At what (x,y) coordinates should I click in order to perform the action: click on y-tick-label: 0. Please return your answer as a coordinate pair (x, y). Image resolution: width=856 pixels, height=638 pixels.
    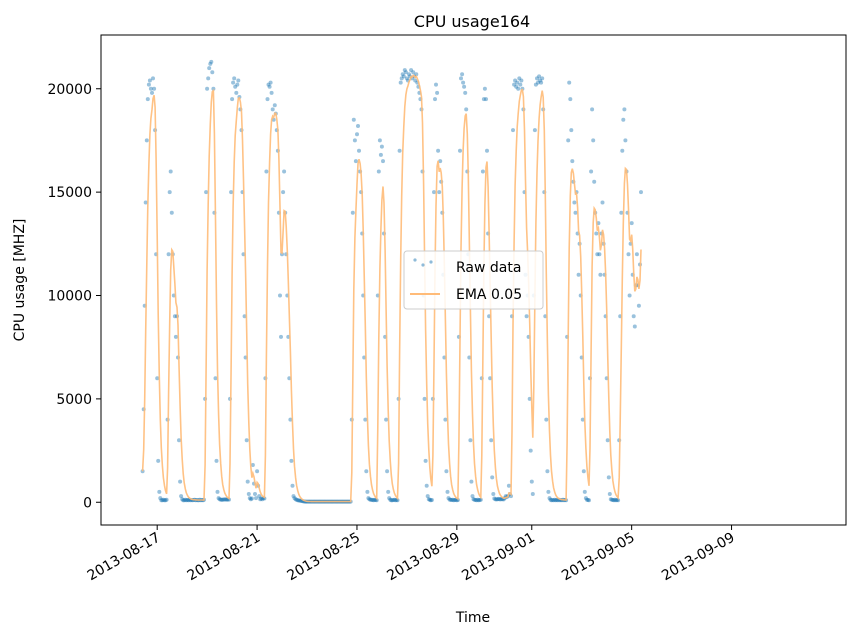
    Looking at the image, I should click on (87, 503).